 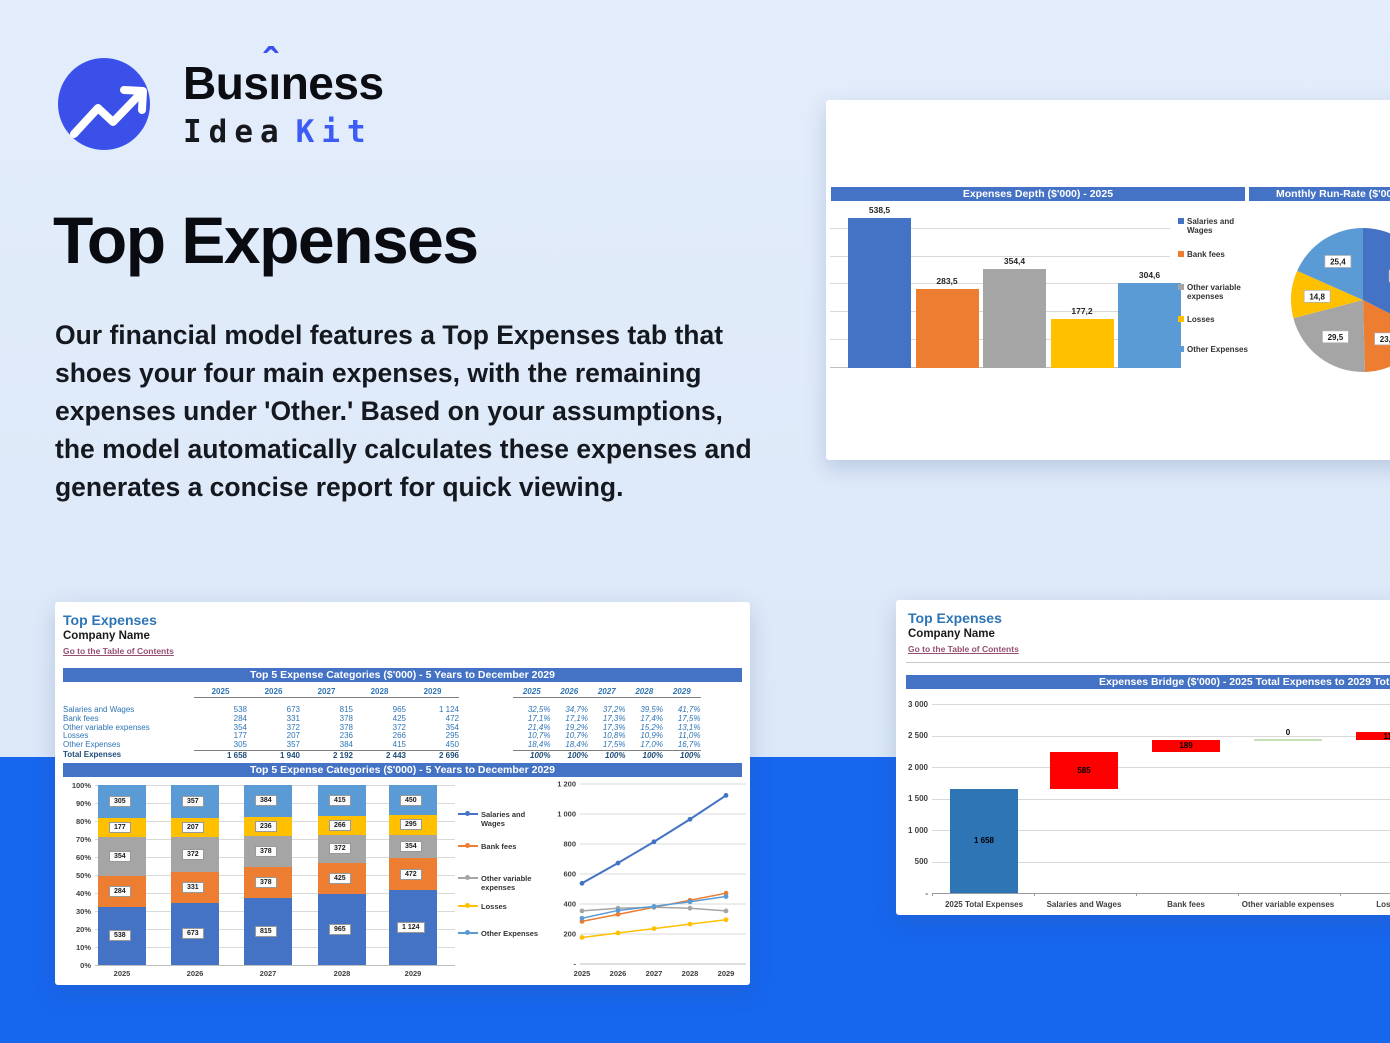 I want to click on trend-arrow-icon, so click(x=108, y=112).